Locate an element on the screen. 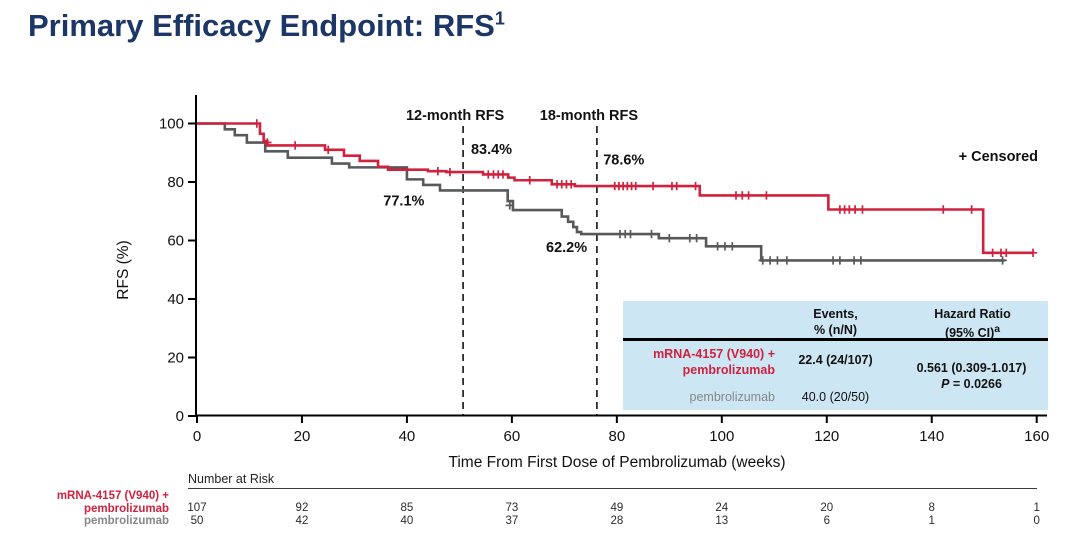 The height and width of the screenshot is (553, 1080). y-tick-label: 60 is located at coordinates (175, 241).